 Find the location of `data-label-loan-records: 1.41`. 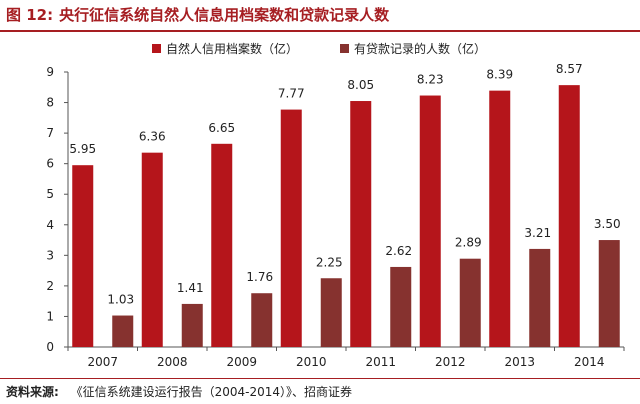

data-label-loan-records: 1.41 is located at coordinates (190, 288).